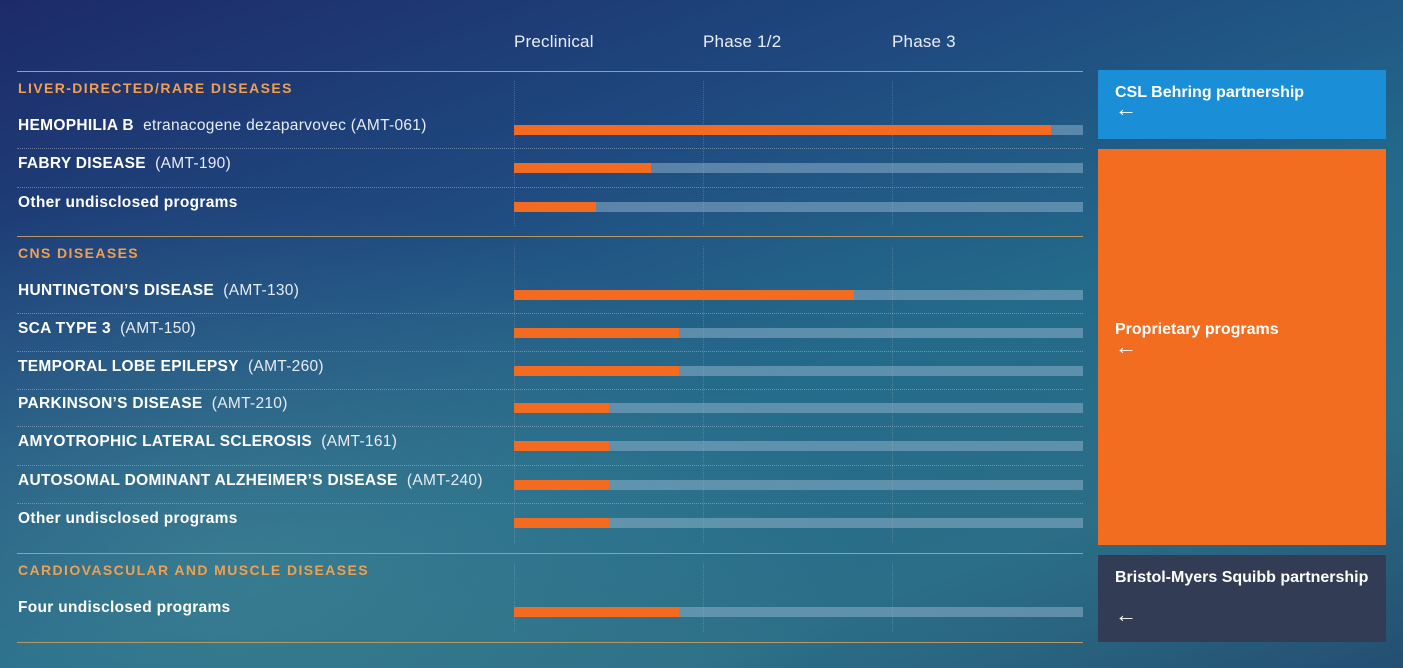 The image size is (1403, 668). Describe the element at coordinates (208, 480) in the screenshot. I see `program-name: AUTOSOMAL DOMINANT ALZHEIMER’S DISEASE` at that location.